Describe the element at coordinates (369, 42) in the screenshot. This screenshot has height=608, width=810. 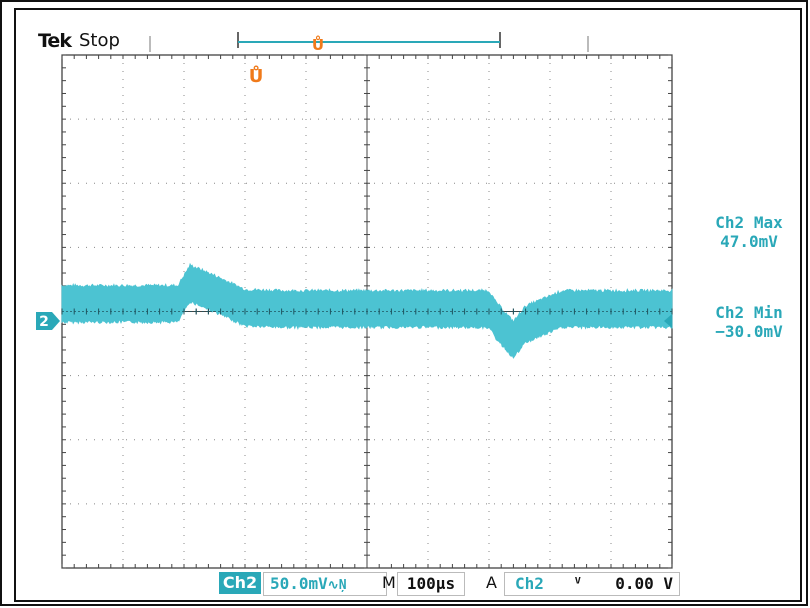
I see `record-length-bar` at that location.